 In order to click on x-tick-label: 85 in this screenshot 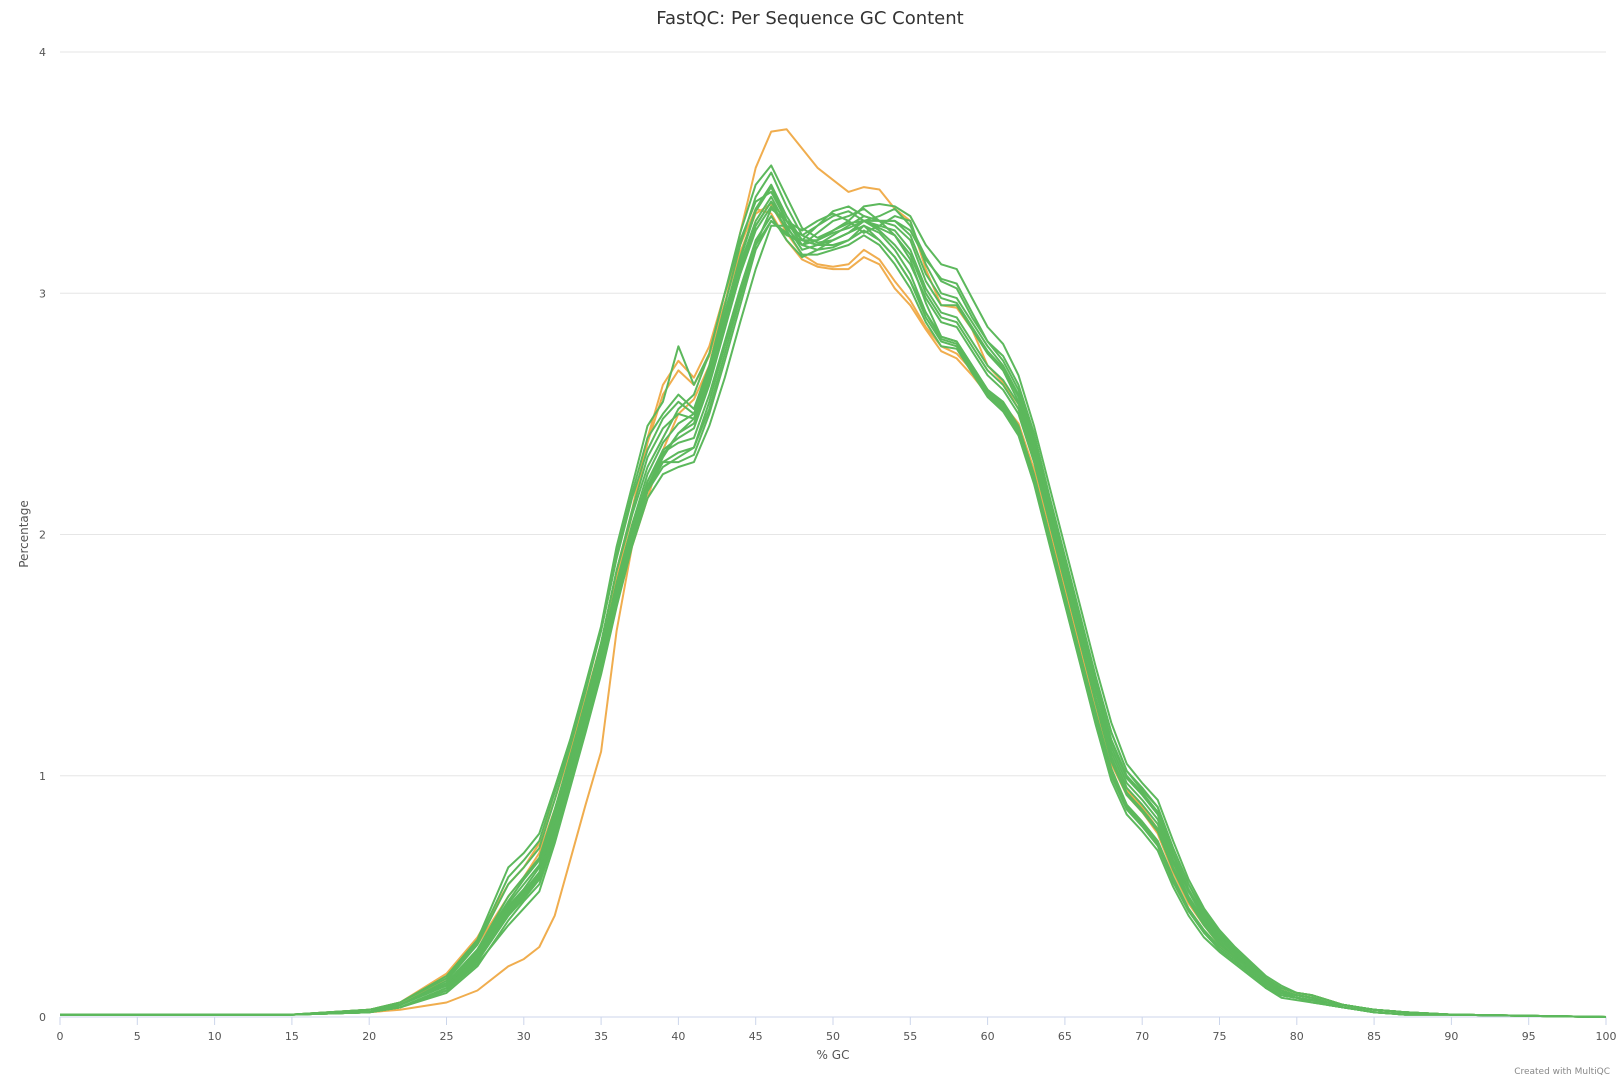, I will do `click(1374, 1036)`.